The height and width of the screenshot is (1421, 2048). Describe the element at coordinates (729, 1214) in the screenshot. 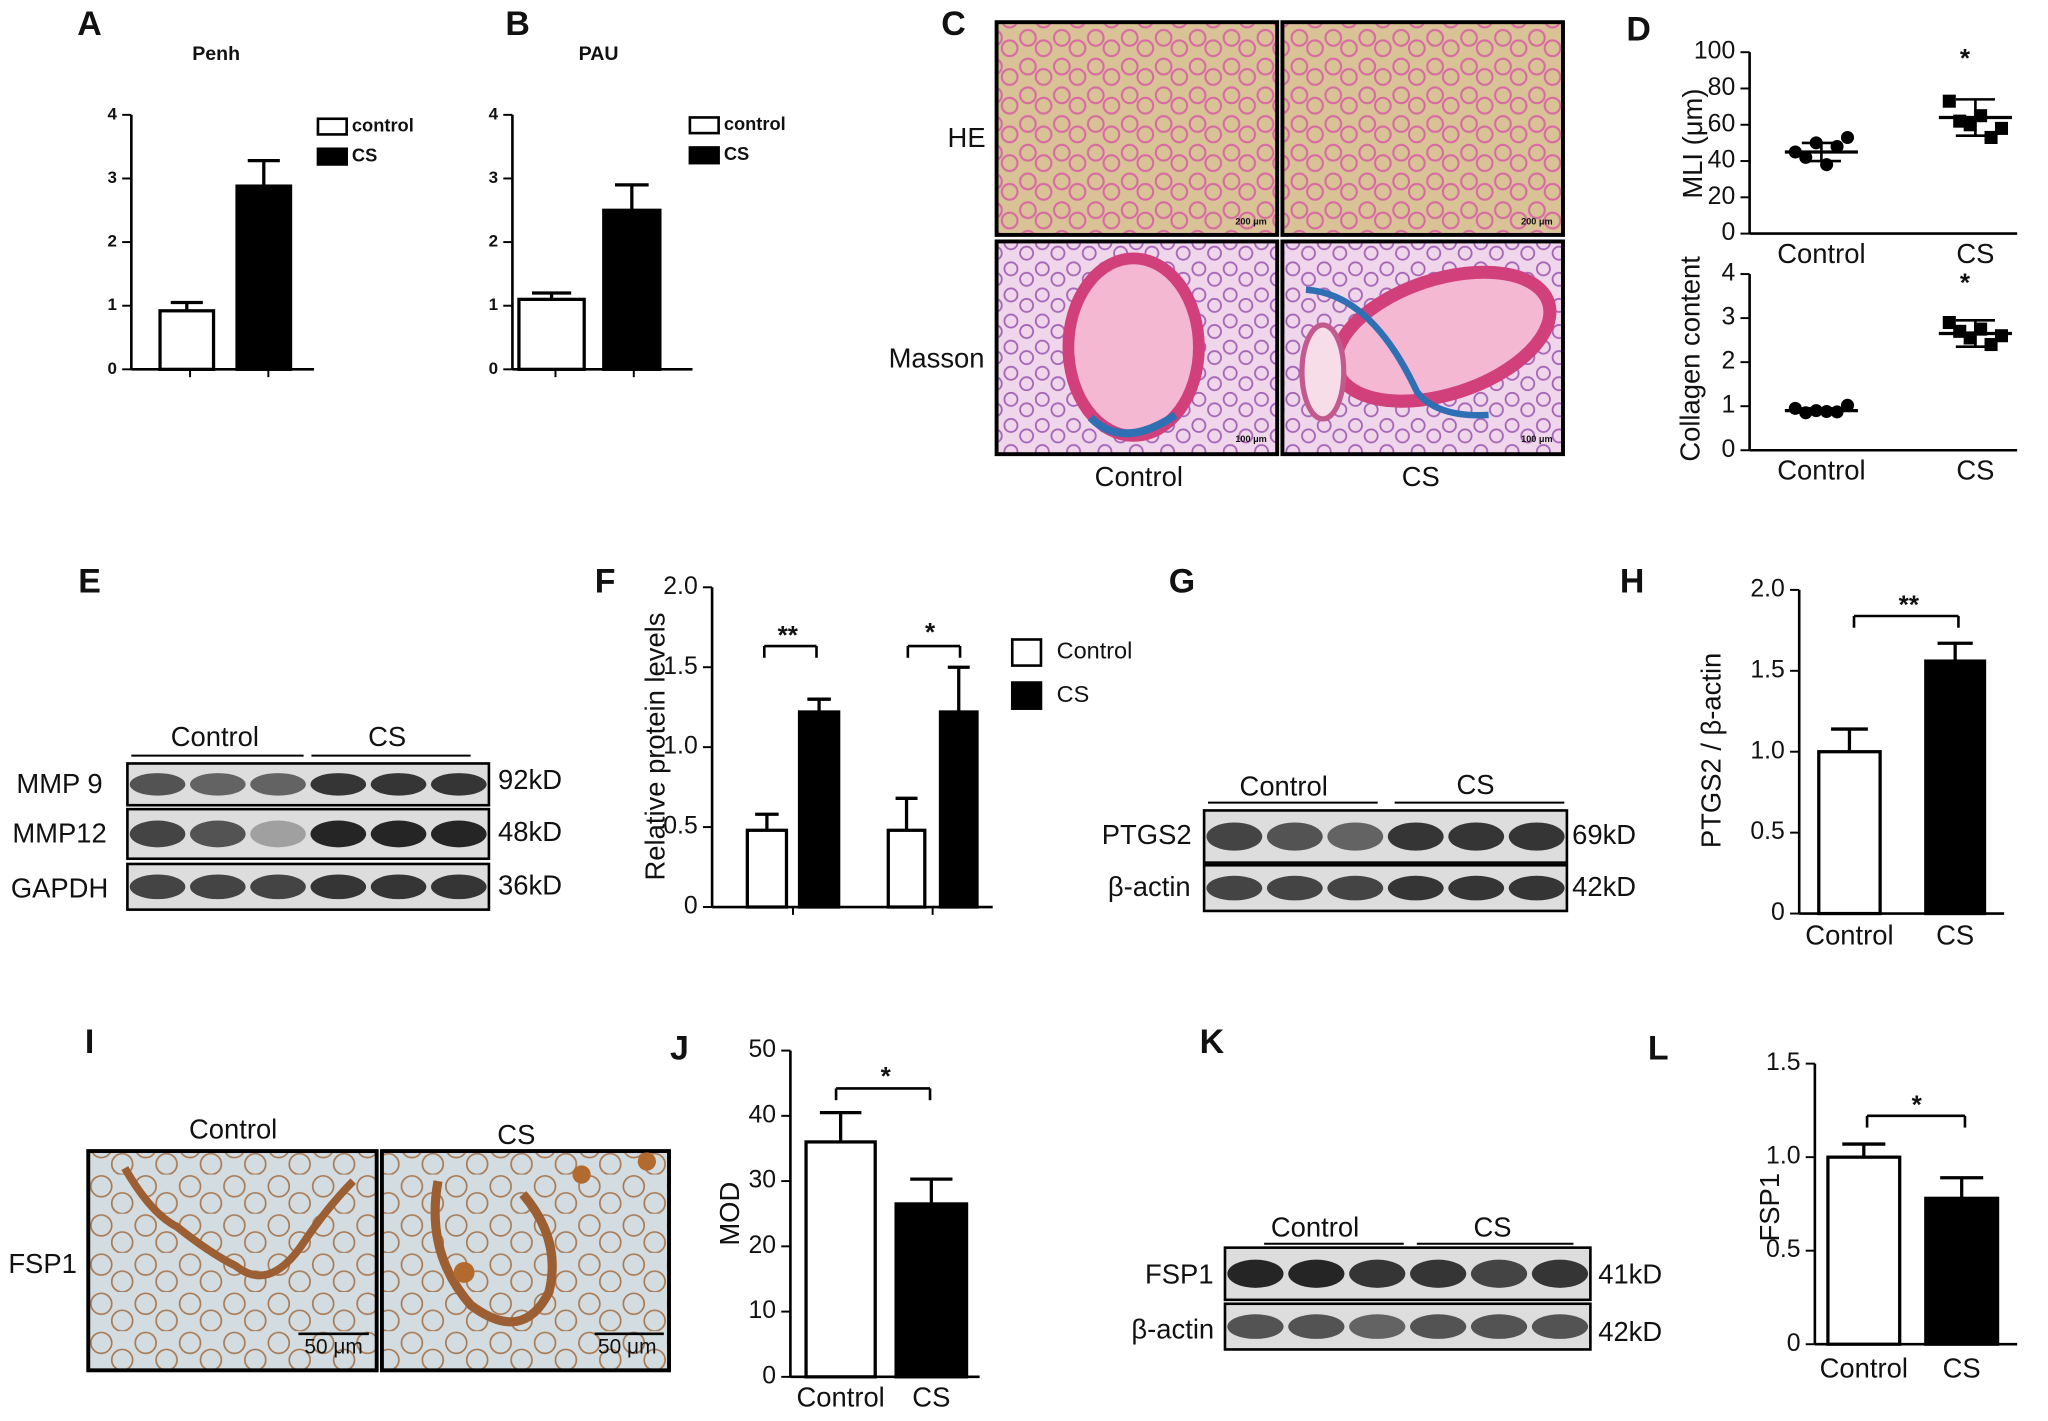

I see `y-axis-label: MOD` at that location.